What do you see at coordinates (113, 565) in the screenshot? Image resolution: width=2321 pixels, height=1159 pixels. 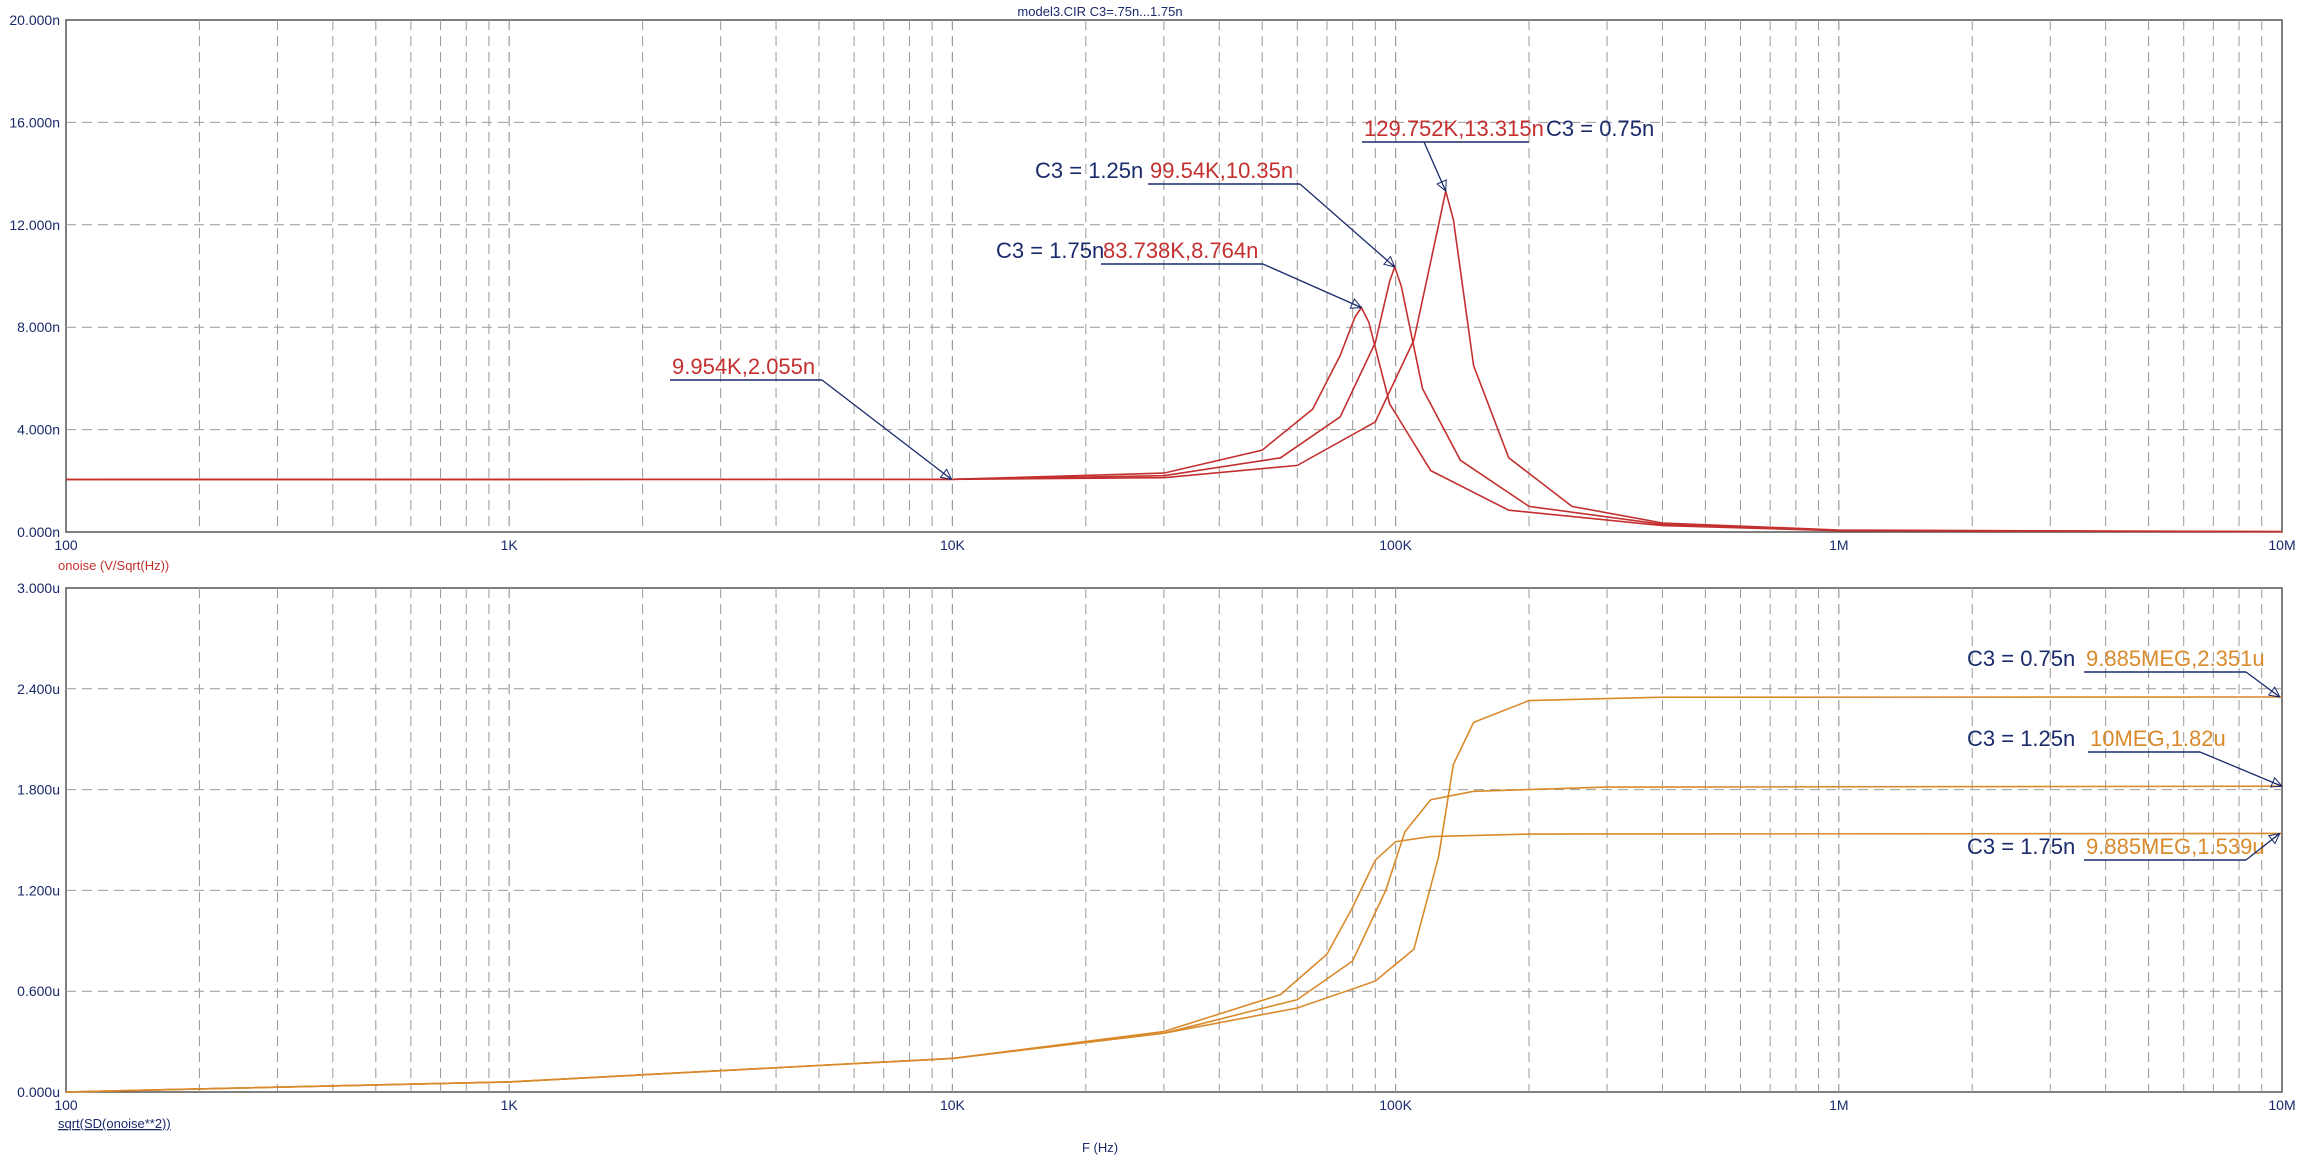 I see `y-axis-label: onoise (V/Sqrt(Hz))` at bounding box center [113, 565].